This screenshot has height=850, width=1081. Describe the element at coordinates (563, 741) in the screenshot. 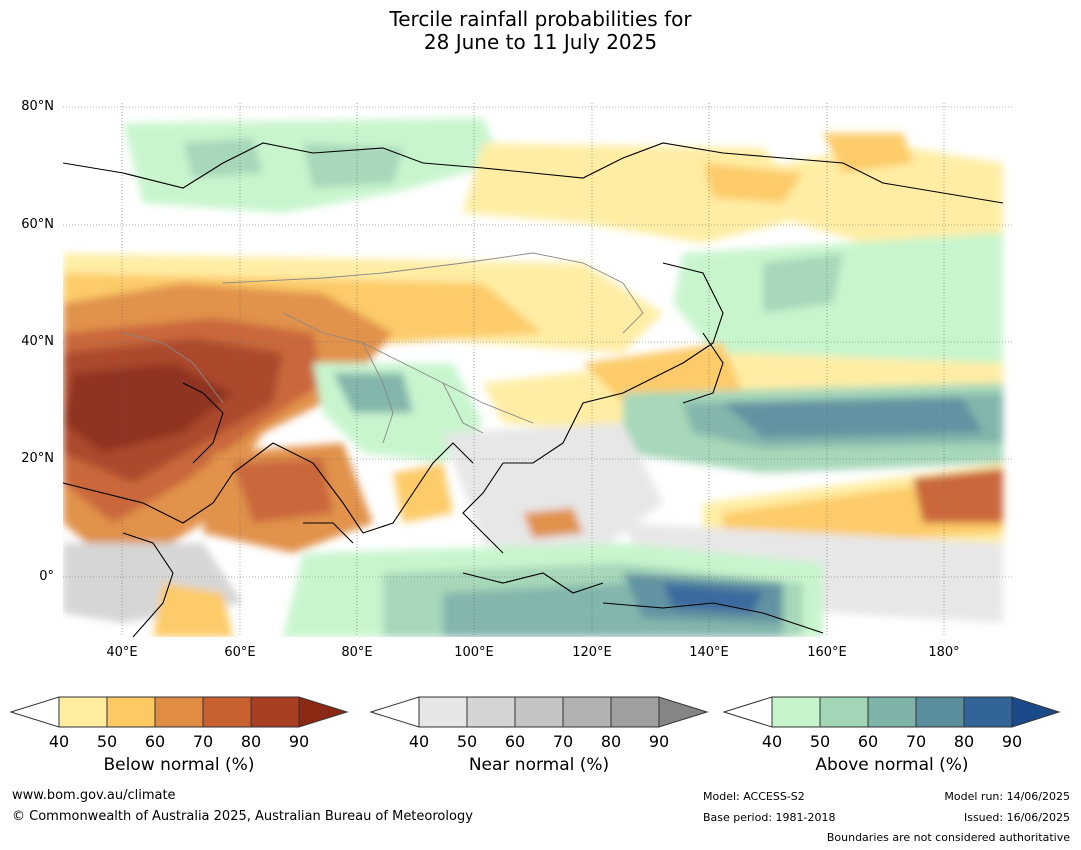

I see `colorbar-near-tick-70: 70` at that location.